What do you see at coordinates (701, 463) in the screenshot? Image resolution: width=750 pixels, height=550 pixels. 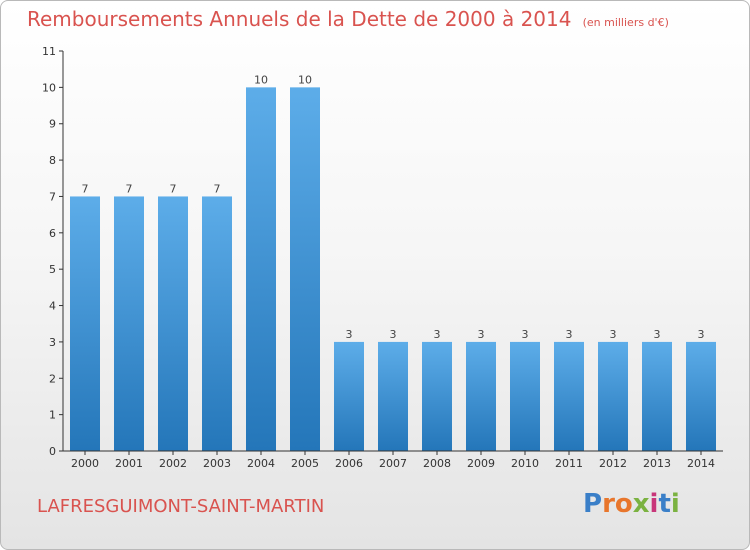 I see `x-tick-label-2014: 2014` at bounding box center [701, 463].